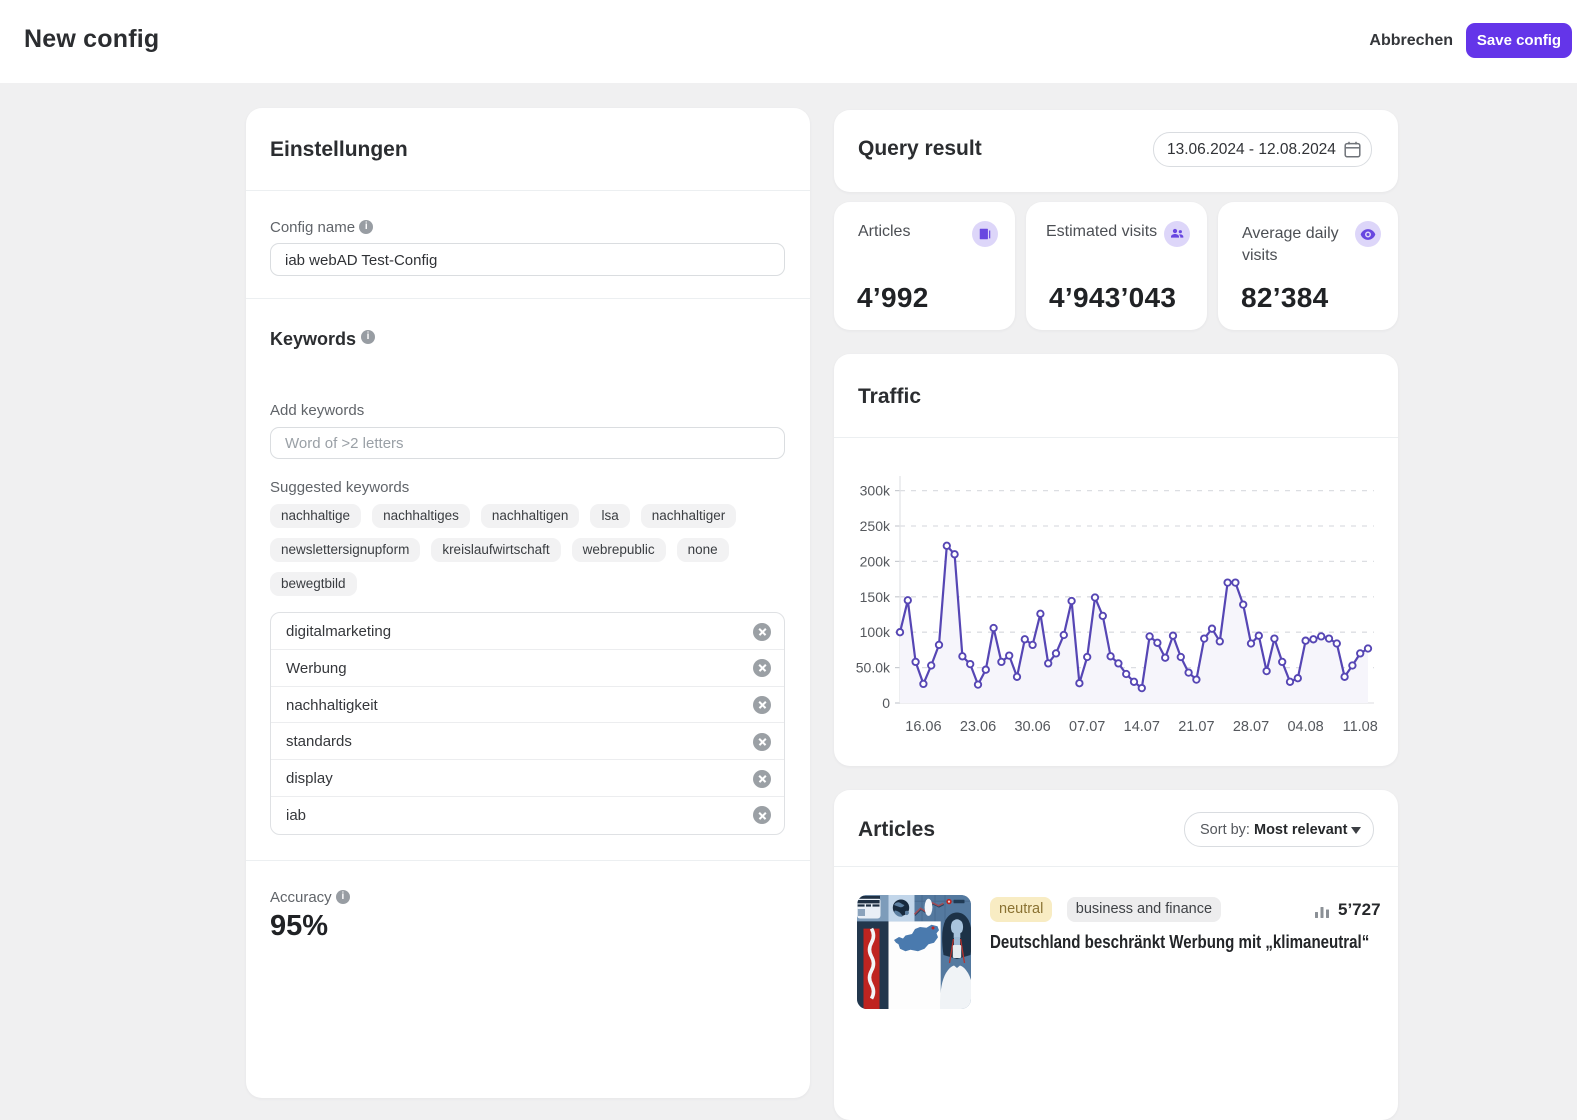  What do you see at coordinates (1251, 727) in the screenshot?
I see `svg-text: 28.07` at bounding box center [1251, 727].